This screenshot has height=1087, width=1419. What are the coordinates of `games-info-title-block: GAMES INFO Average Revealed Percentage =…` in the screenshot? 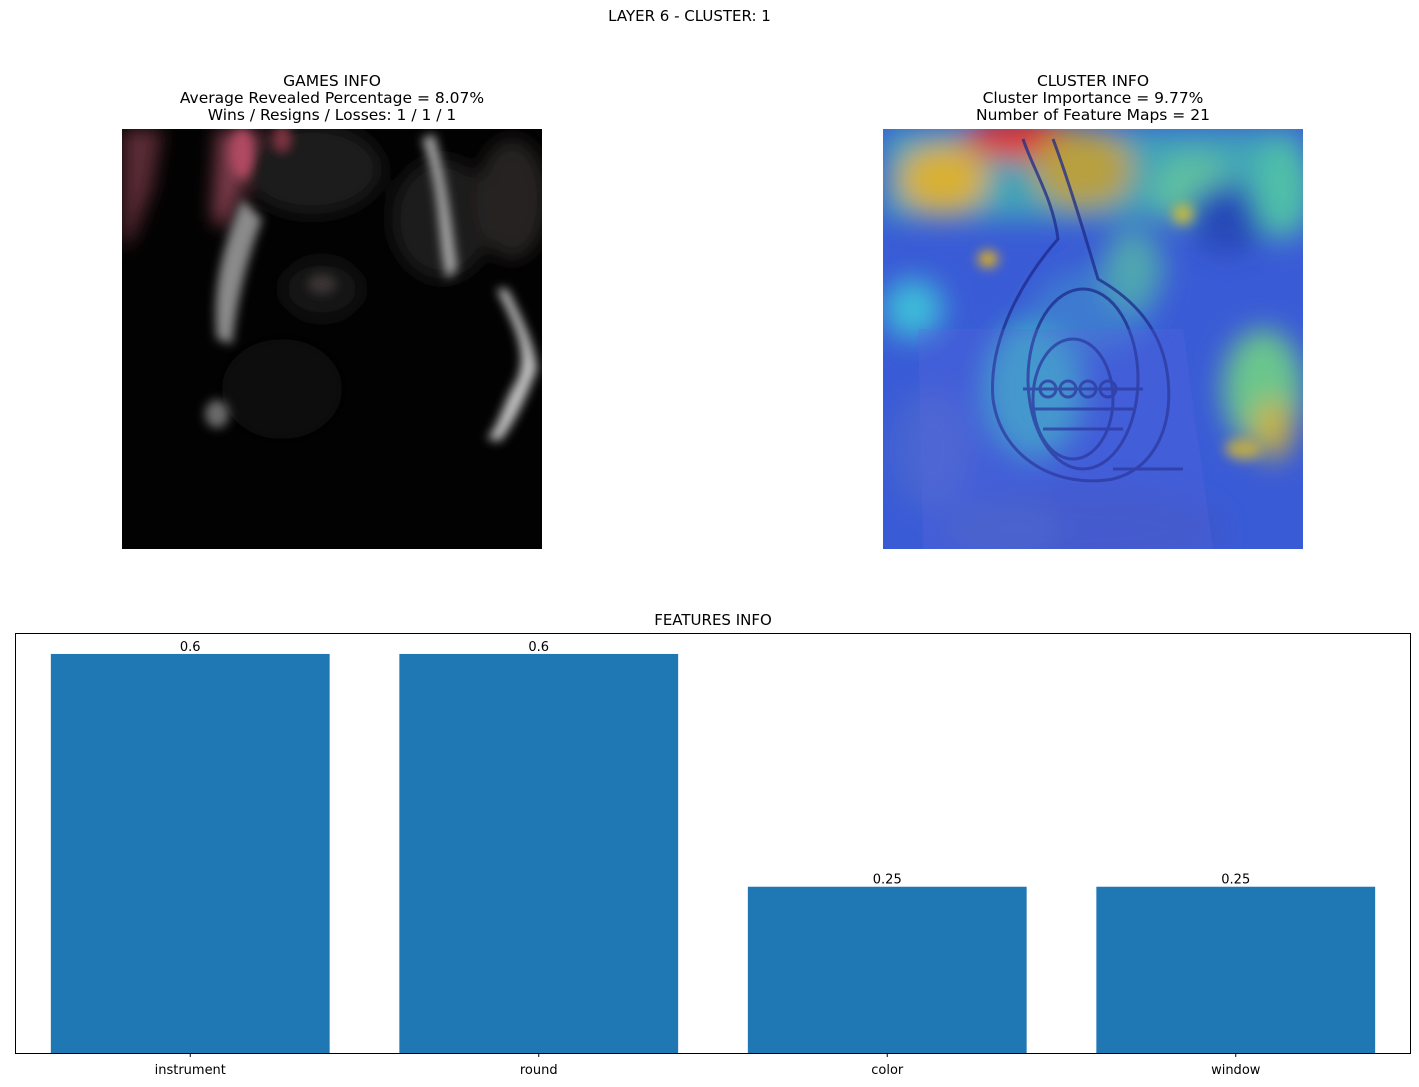 It's located at (332, 98).